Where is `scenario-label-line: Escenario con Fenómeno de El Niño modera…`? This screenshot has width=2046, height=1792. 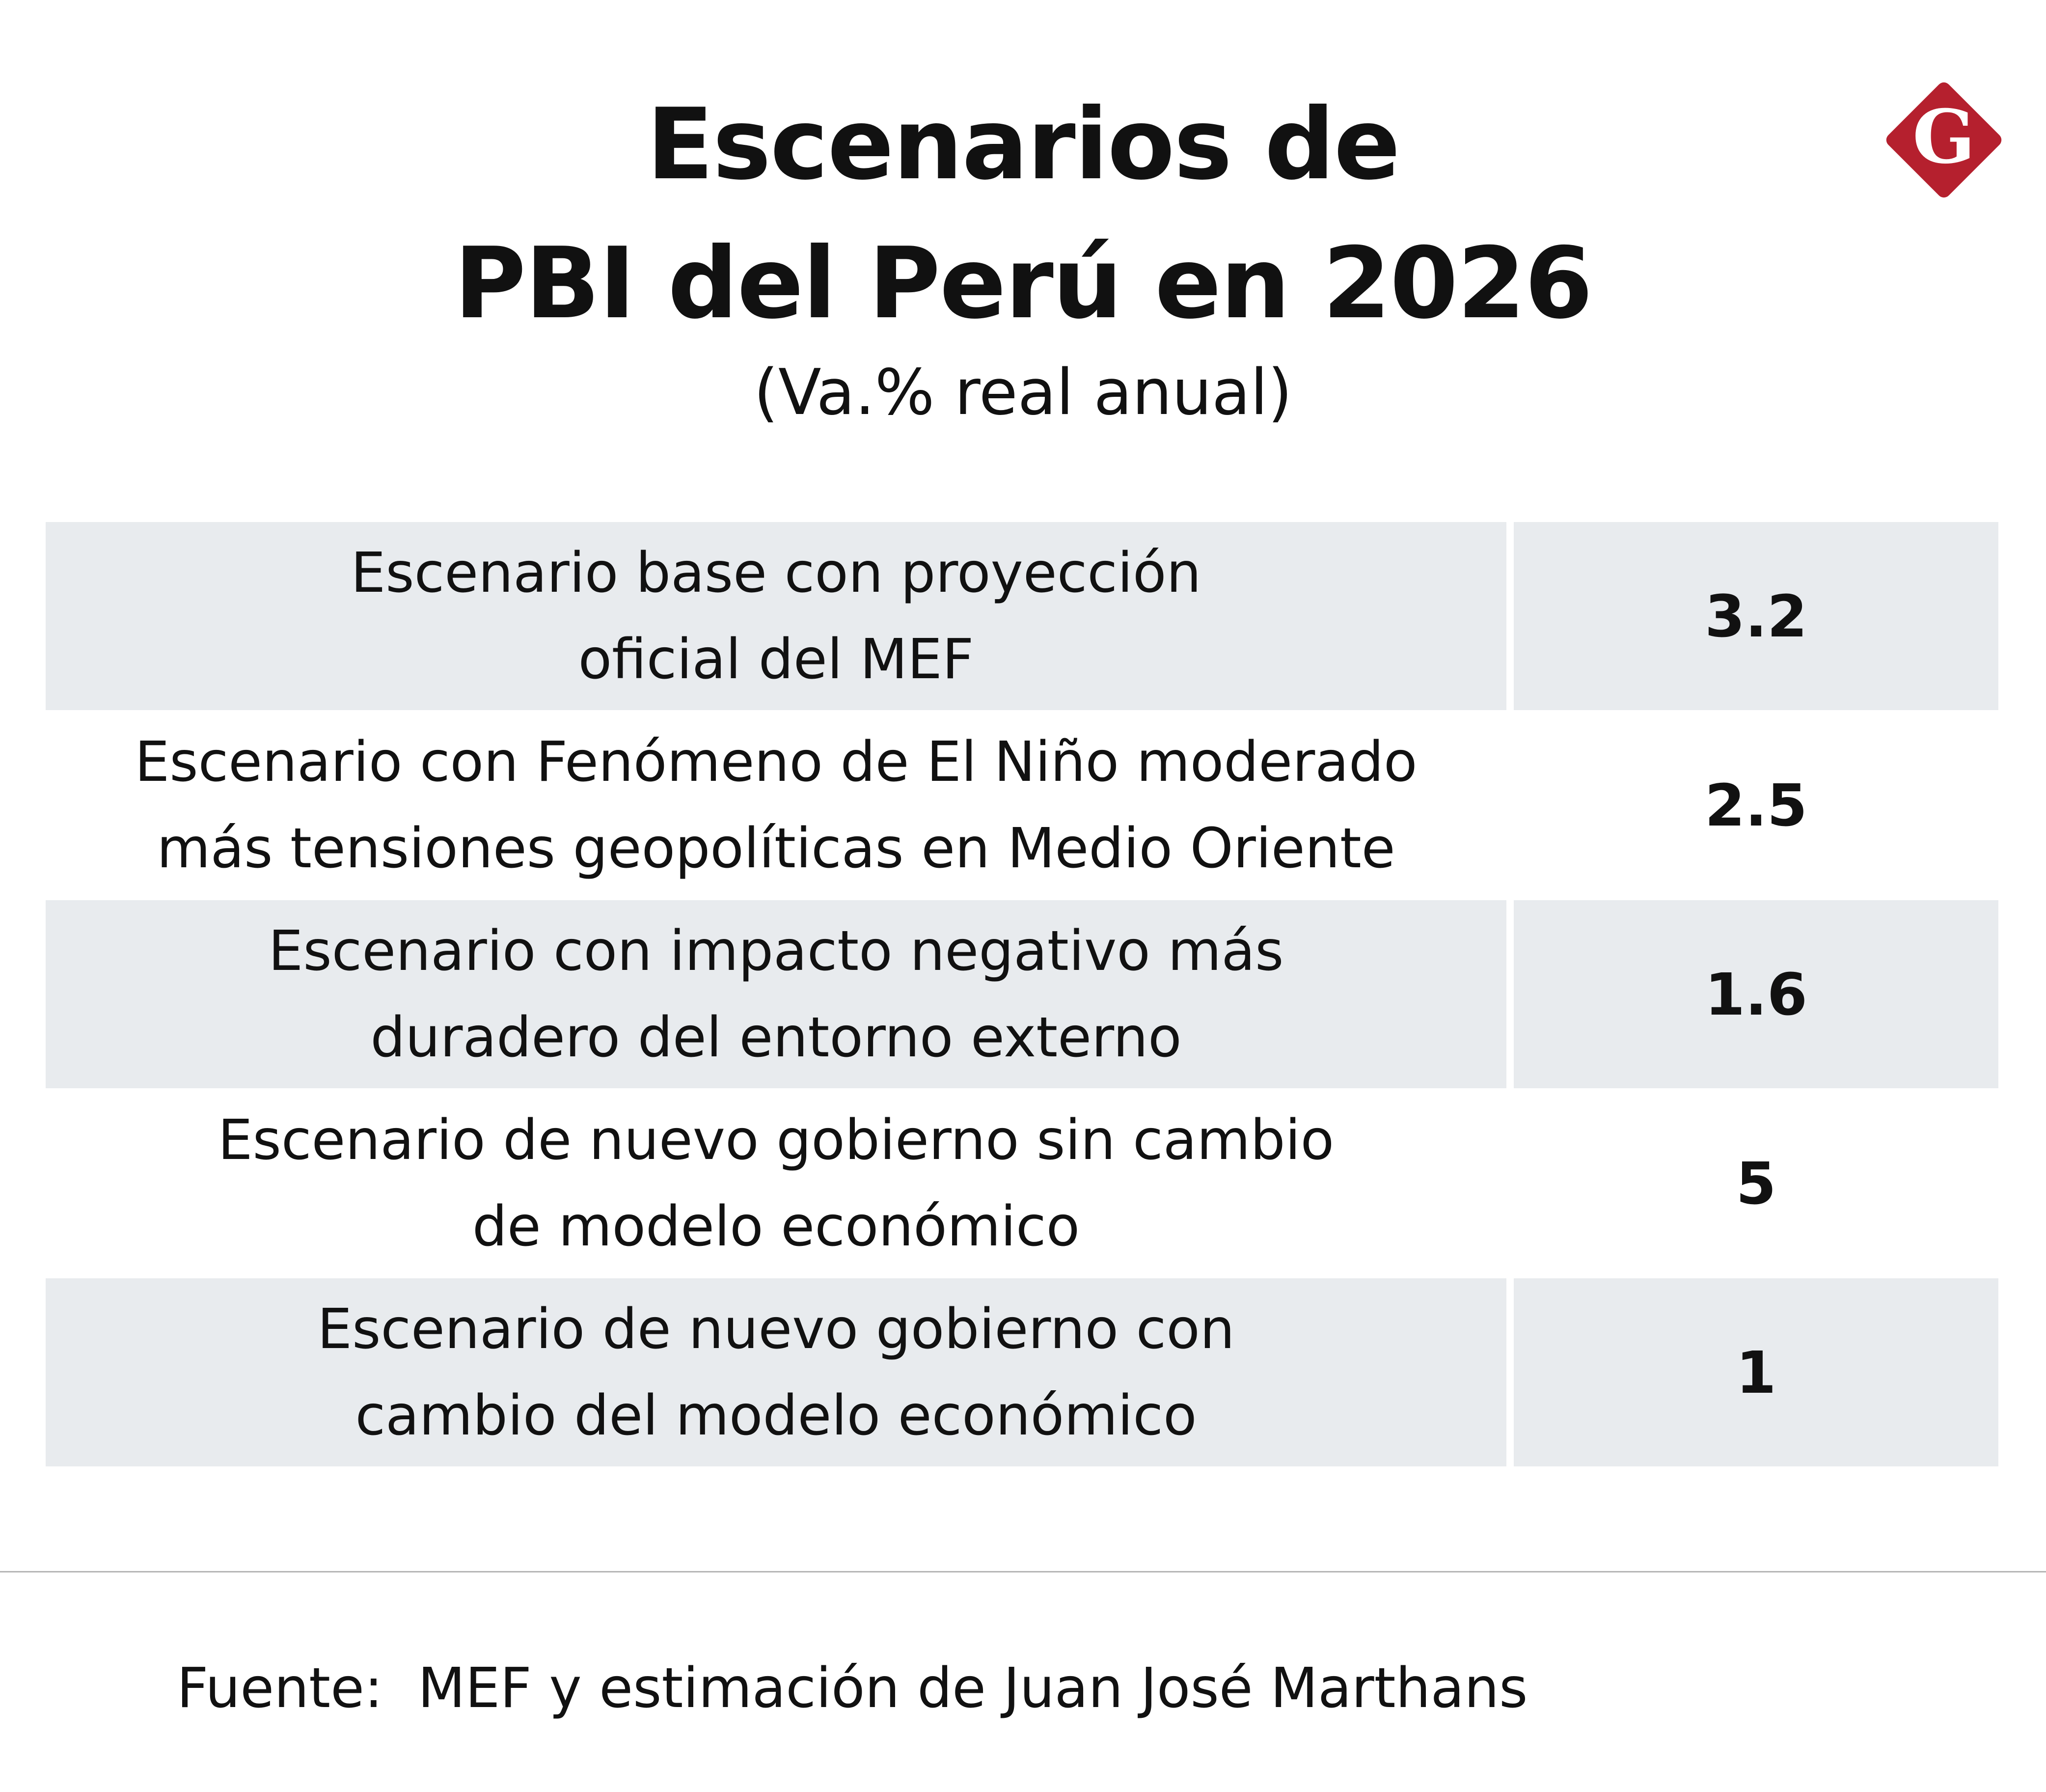
scenario-label-line: Escenario con Fenómeno de El Niño modera… is located at coordinates (776, 762).